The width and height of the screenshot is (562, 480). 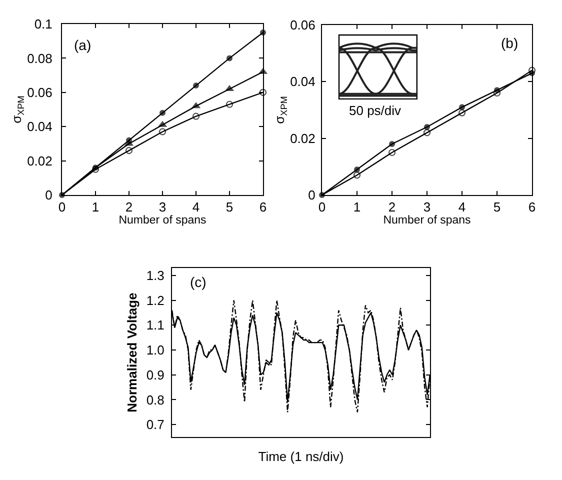 What do you see at coordinates (509, 43) in the screenshot?
I see `annotation: (b)` at bounding box center [509, 43].